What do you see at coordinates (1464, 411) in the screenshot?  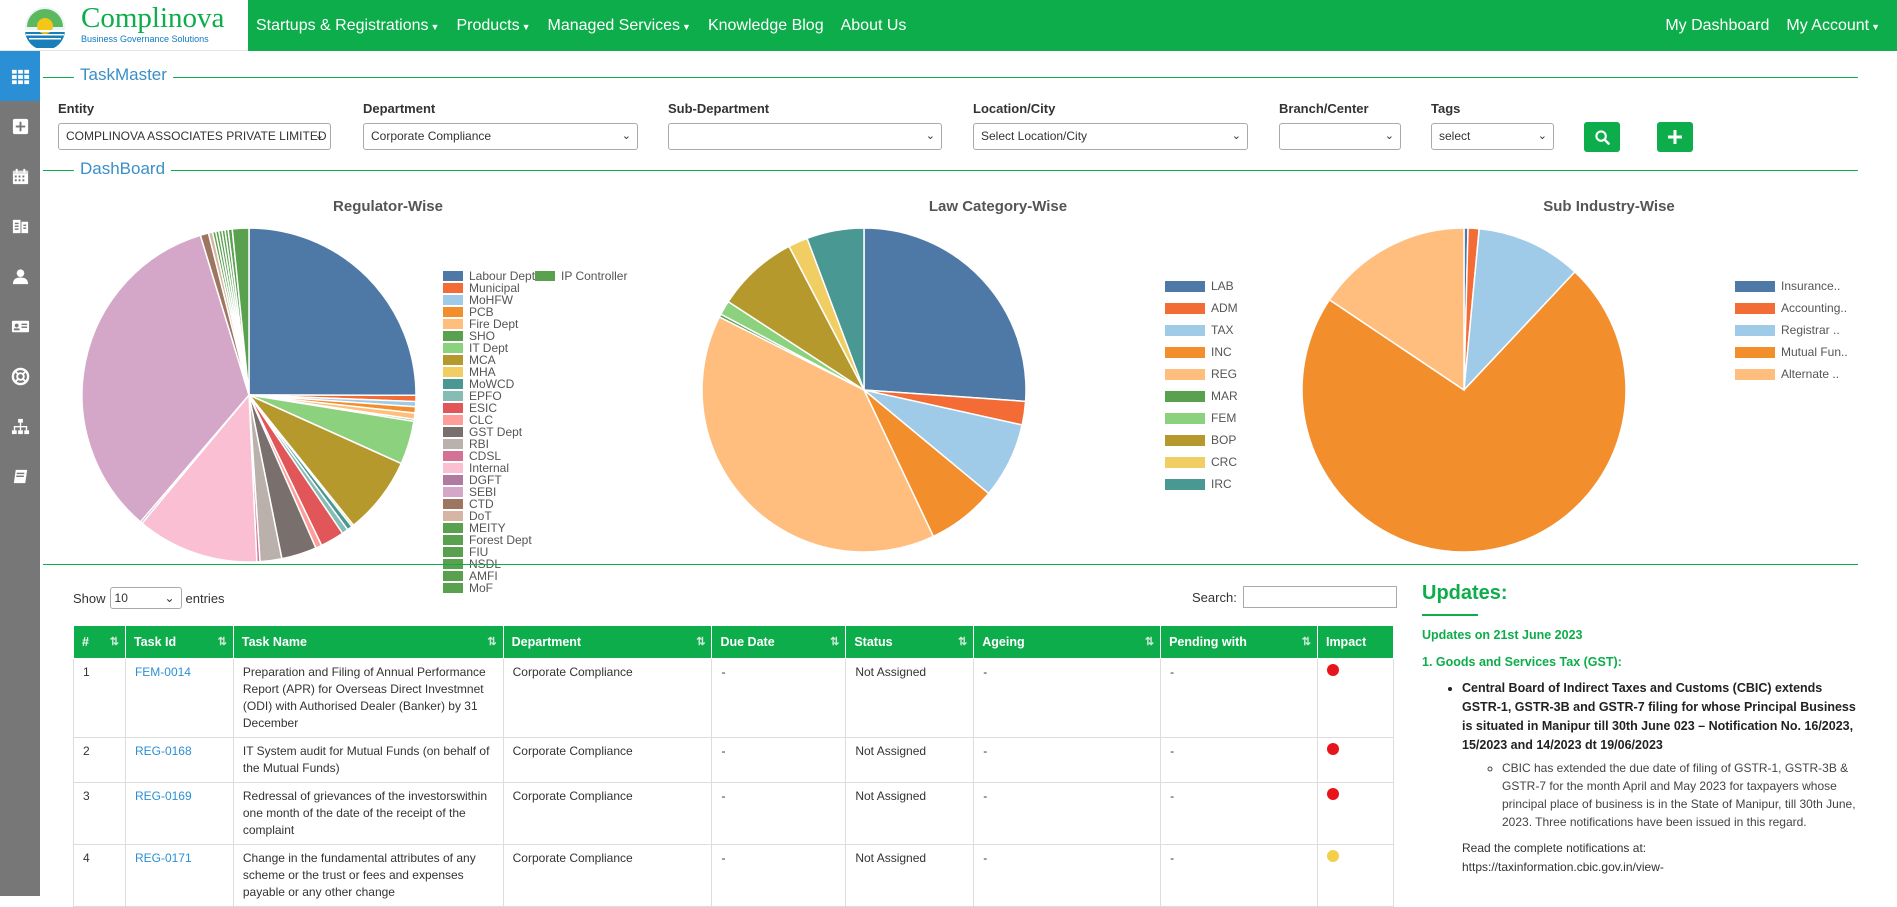 I see `pie-slice-mutual-fun` at bounding box center [1464, 411].